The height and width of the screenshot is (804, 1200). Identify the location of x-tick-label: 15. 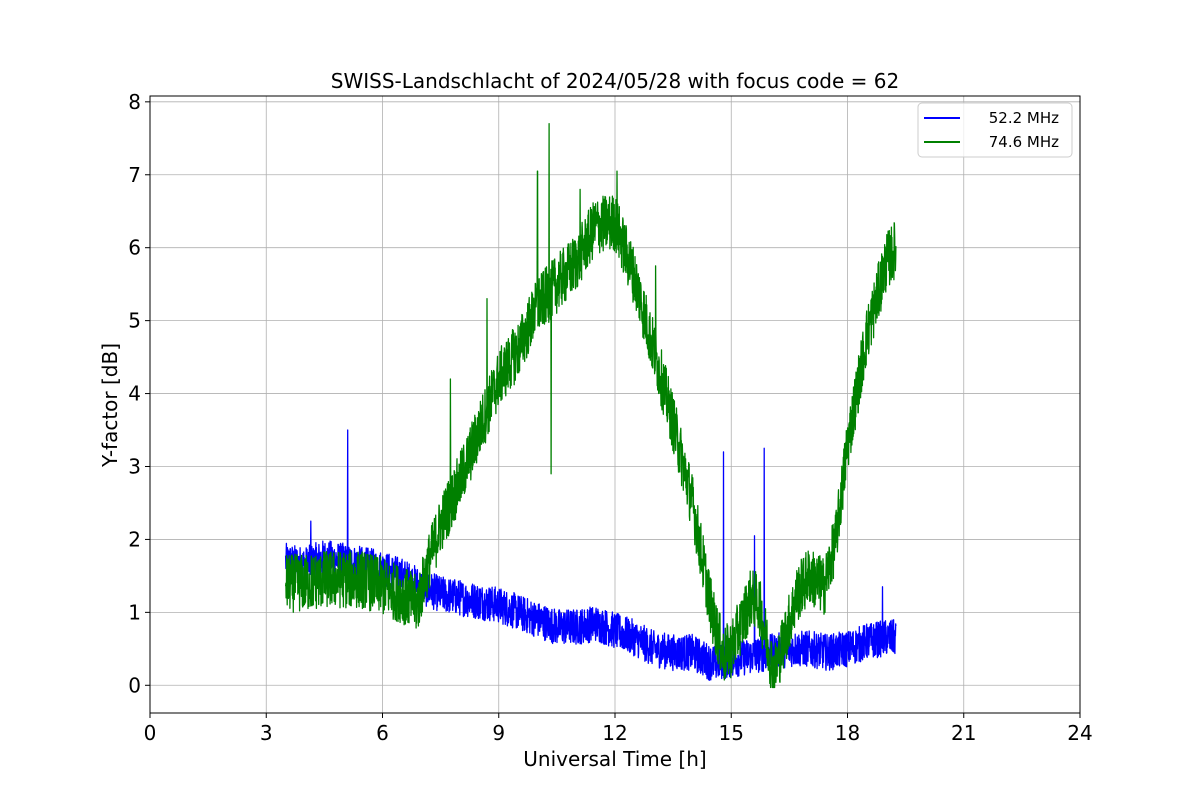
(731, 733).